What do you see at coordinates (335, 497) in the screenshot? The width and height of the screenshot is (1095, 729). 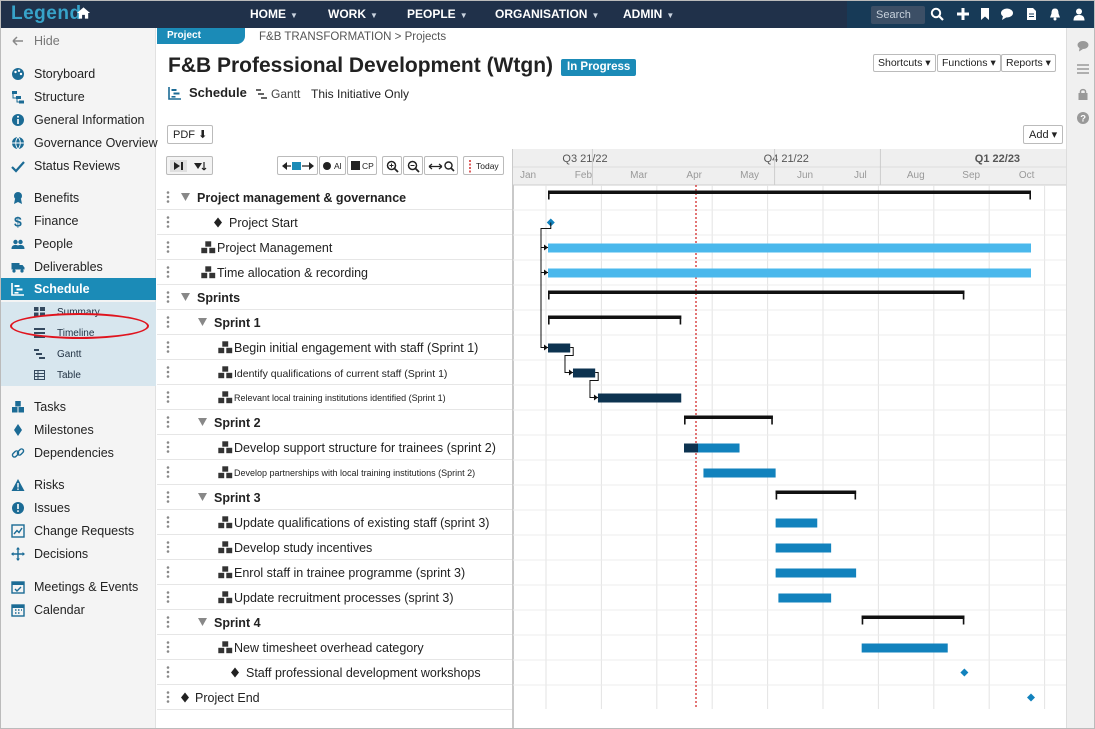 I see `task-row: Sprint 3` at bounding box center [335, 497].